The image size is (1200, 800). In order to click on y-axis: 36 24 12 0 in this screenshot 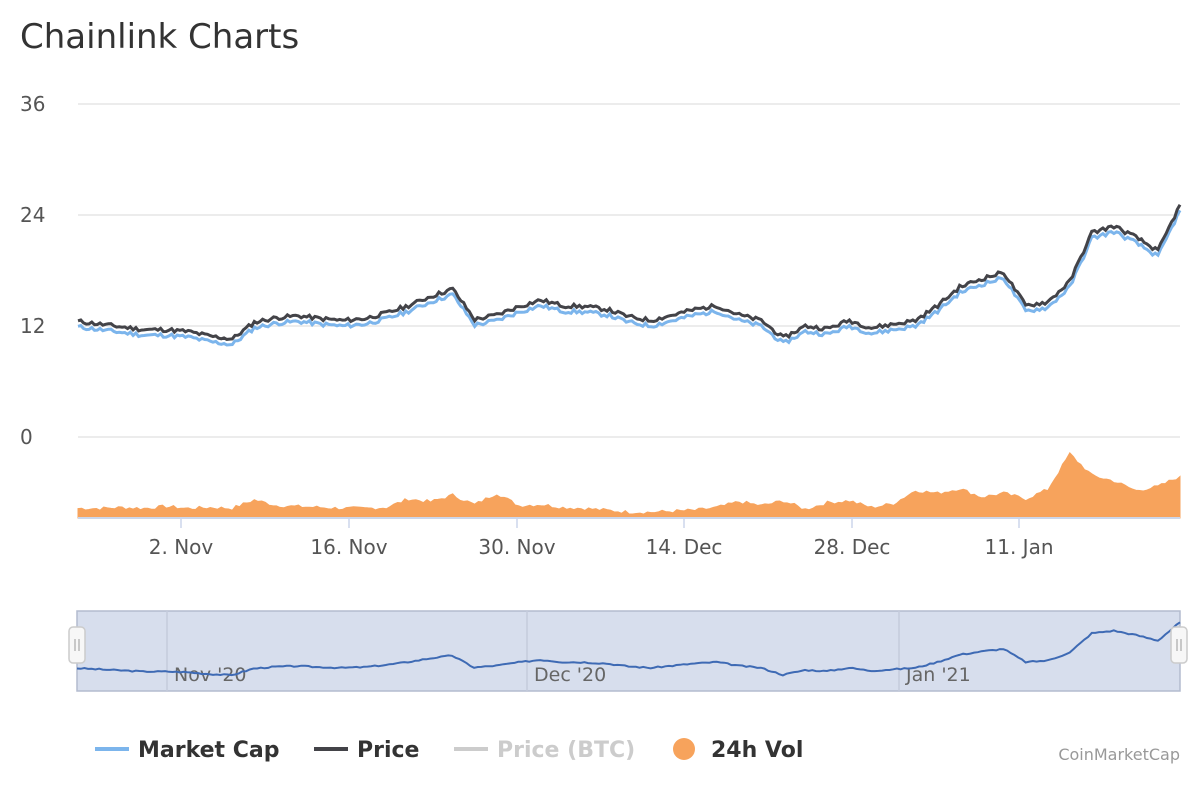, I will do `click(32, 270)`.